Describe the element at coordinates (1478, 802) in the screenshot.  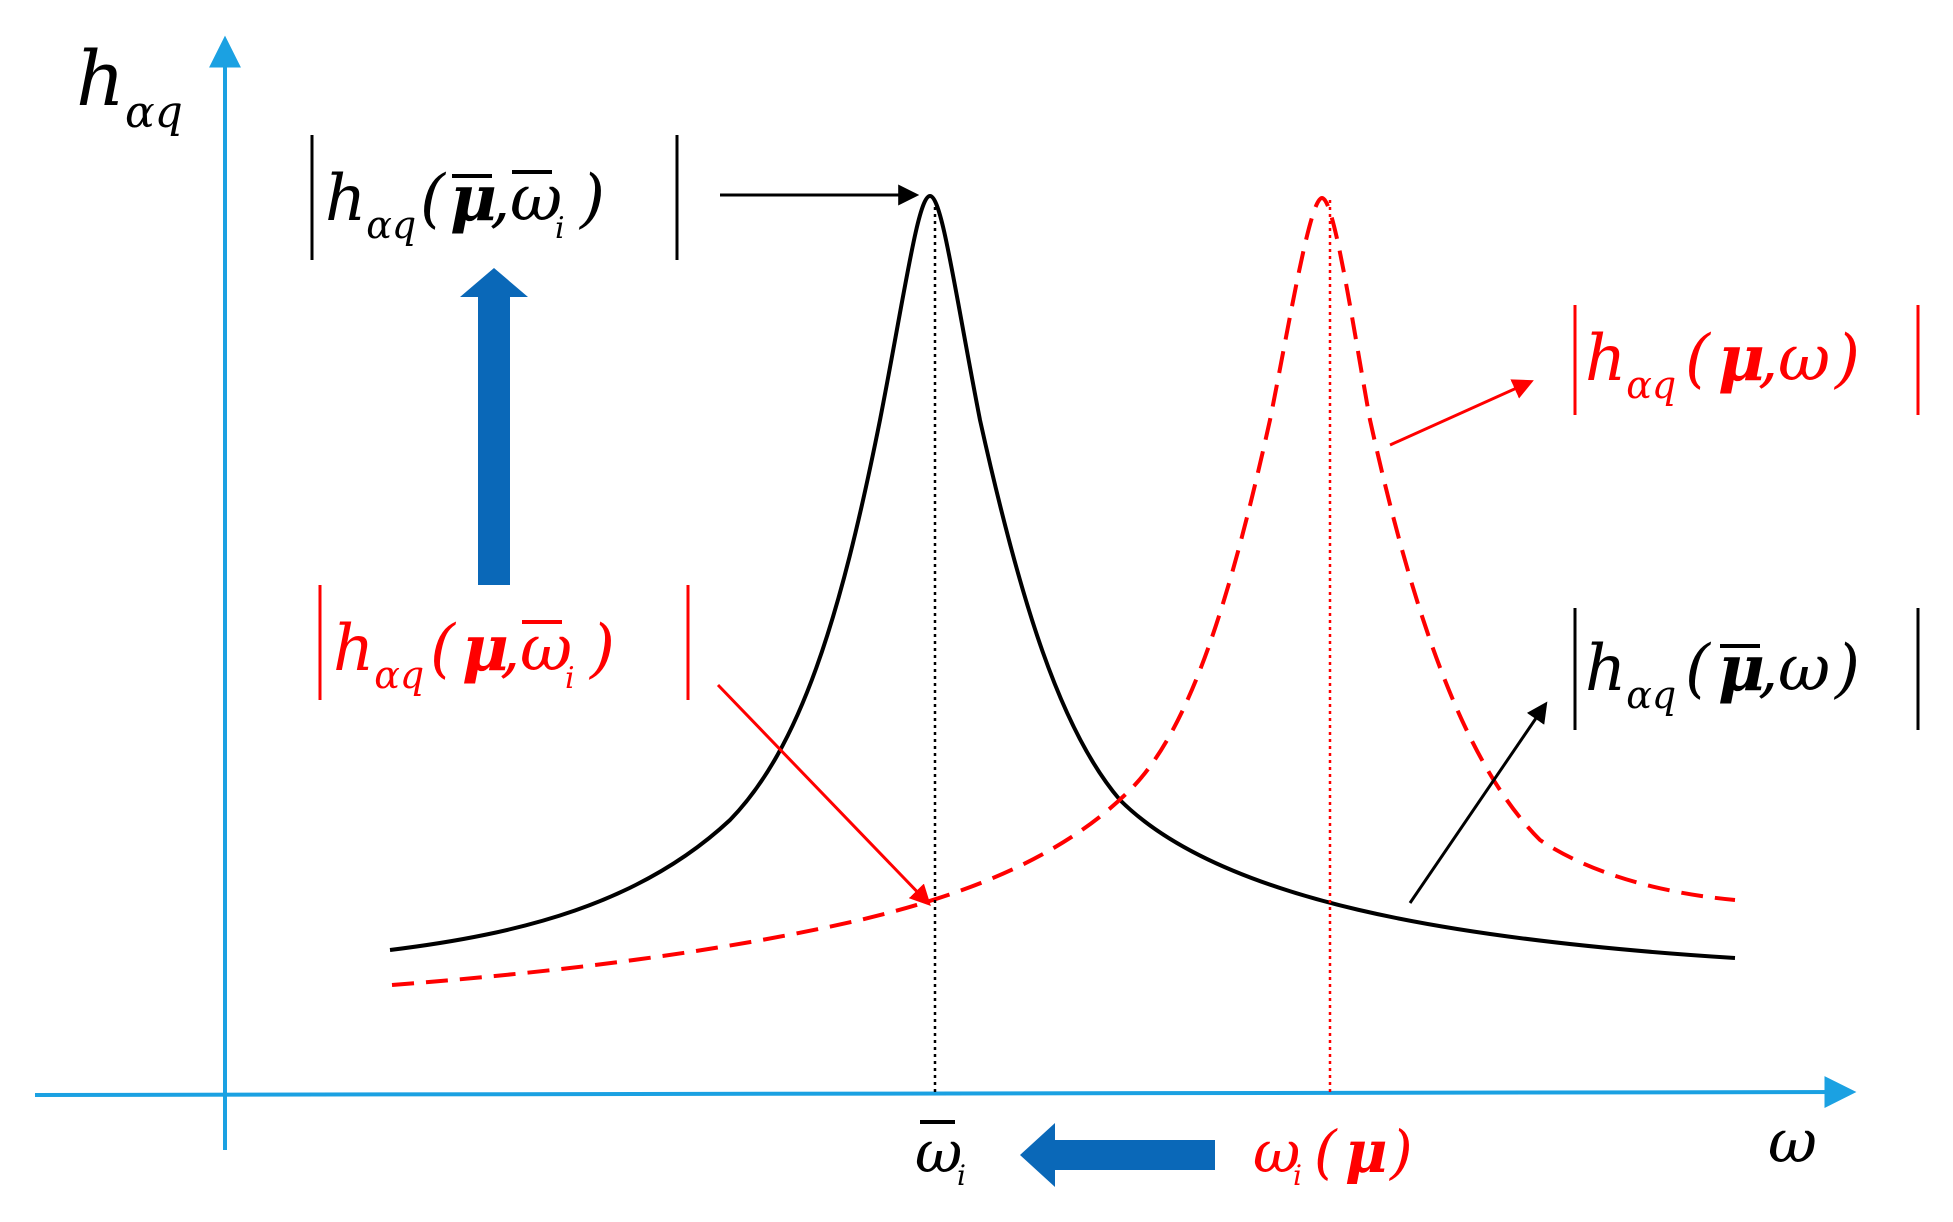
I see `arrow-to-black-curve-label` at that location.